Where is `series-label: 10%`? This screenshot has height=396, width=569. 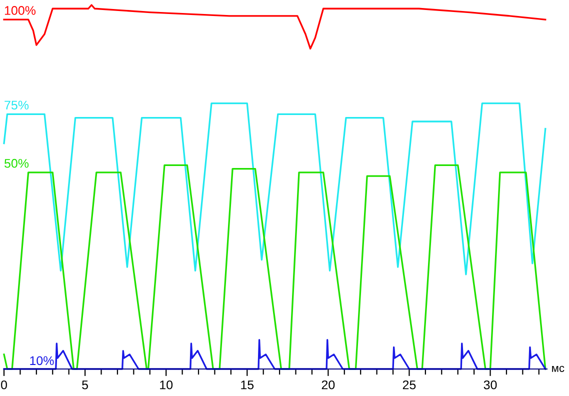 series-label: 10% is located at coordinates (42, 361).